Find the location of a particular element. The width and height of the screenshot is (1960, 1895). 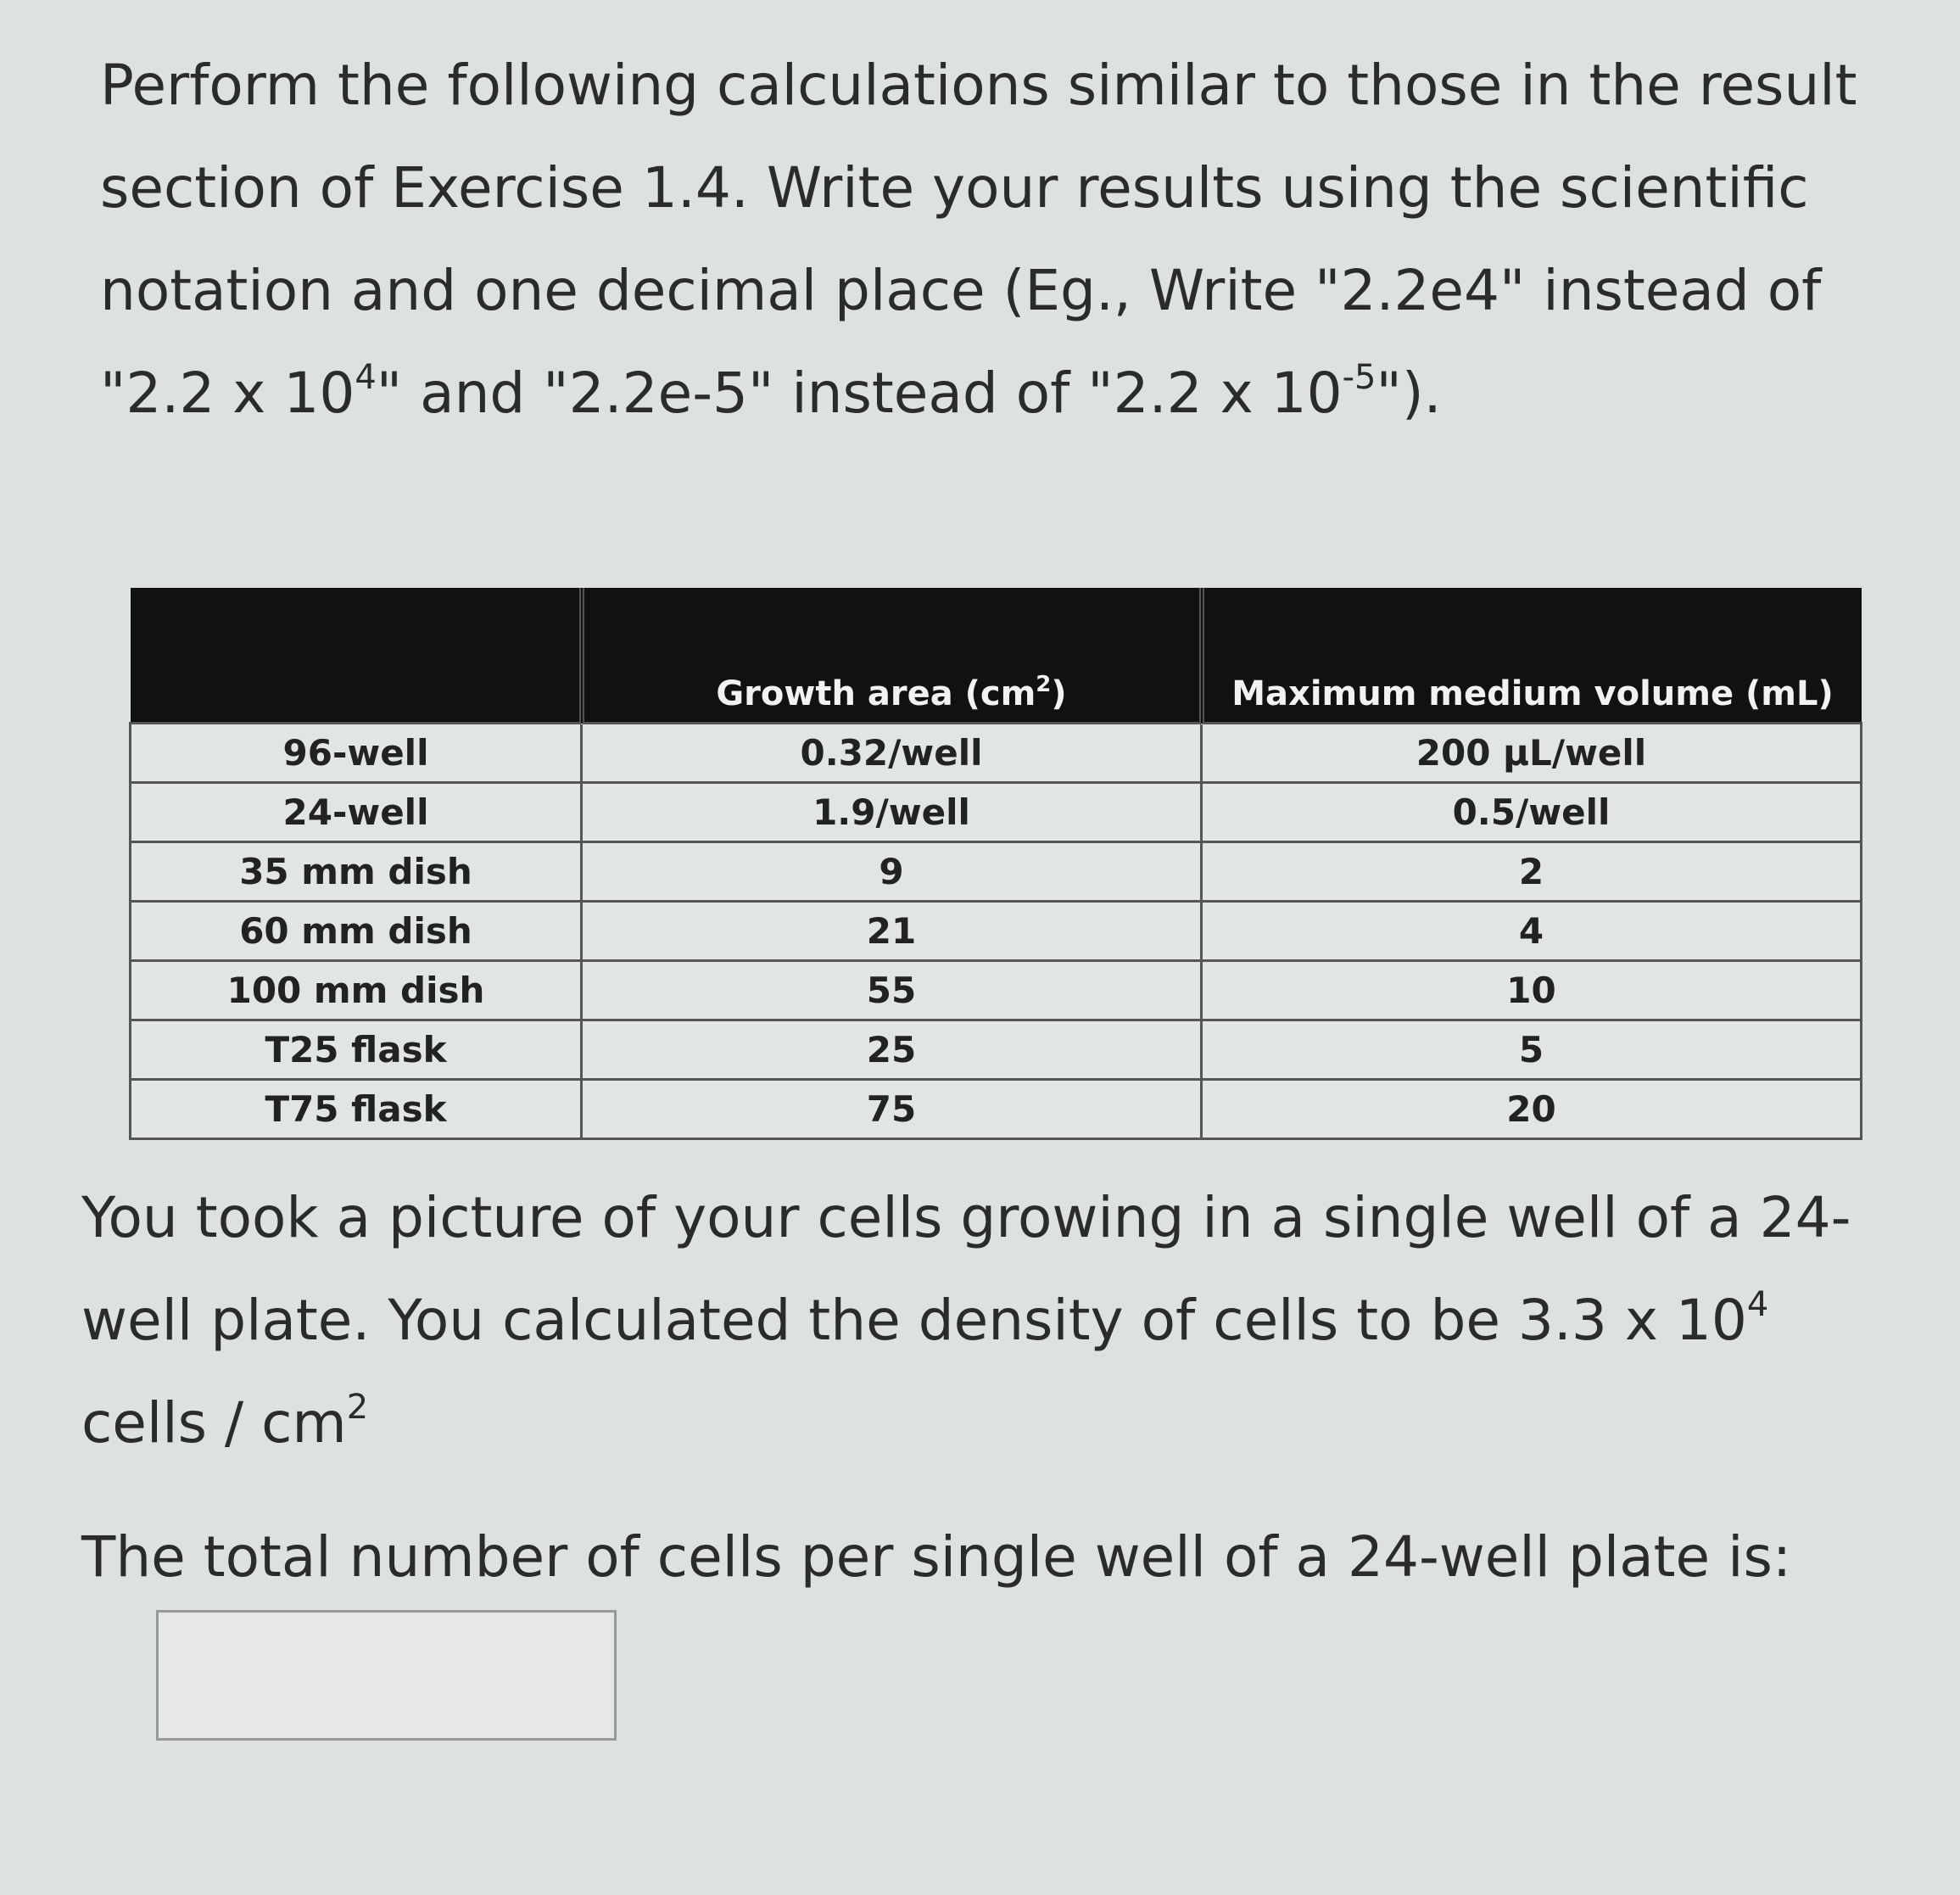

table-cell: 2 is located at coordinates (1531, 872).